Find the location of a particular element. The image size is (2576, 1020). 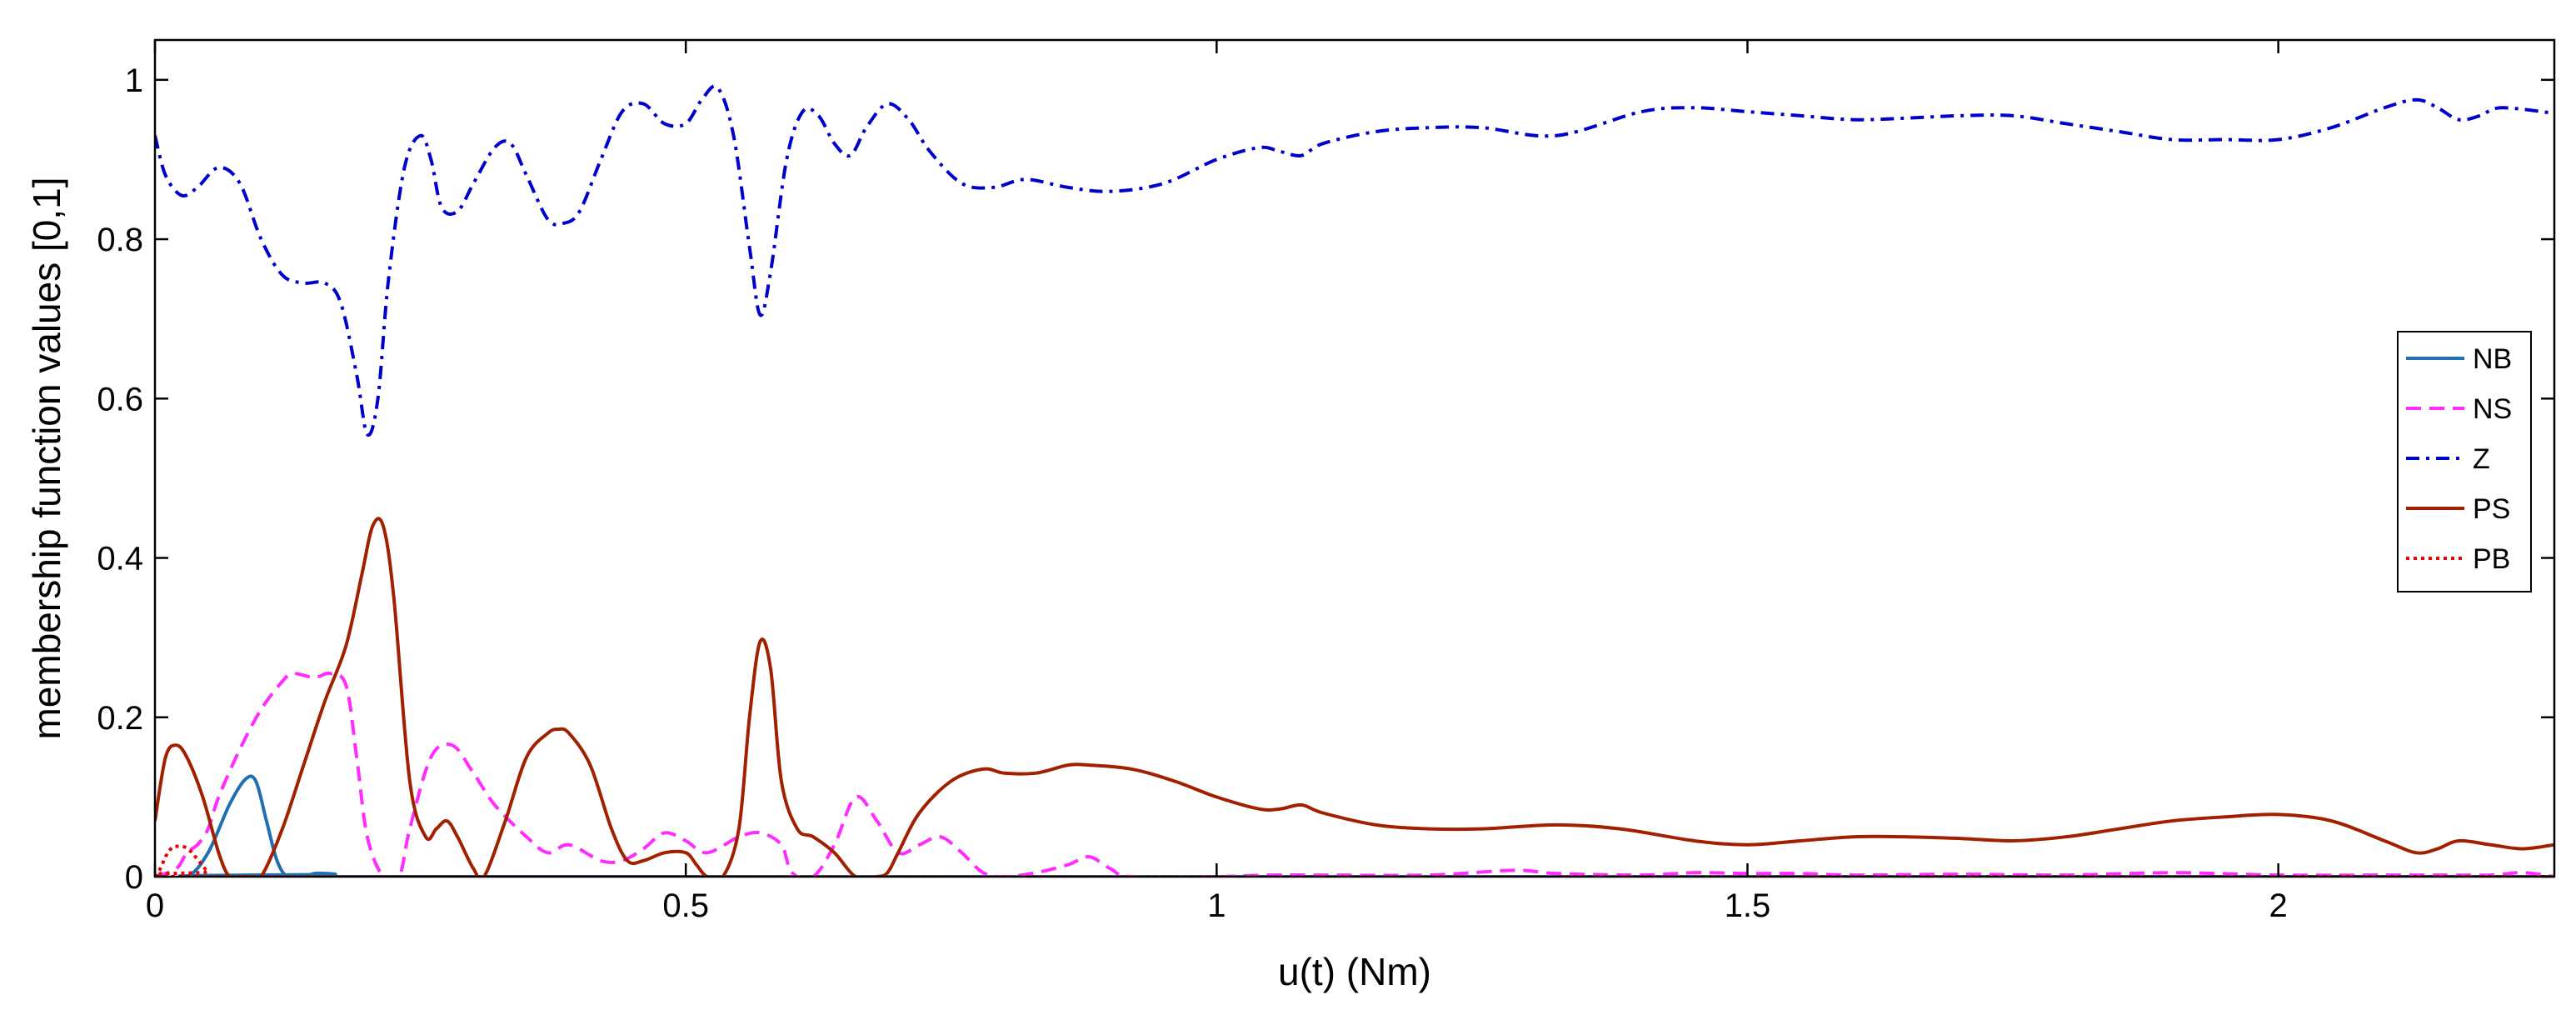

y-tick-label: 0 is located at coordinates (134, 877).